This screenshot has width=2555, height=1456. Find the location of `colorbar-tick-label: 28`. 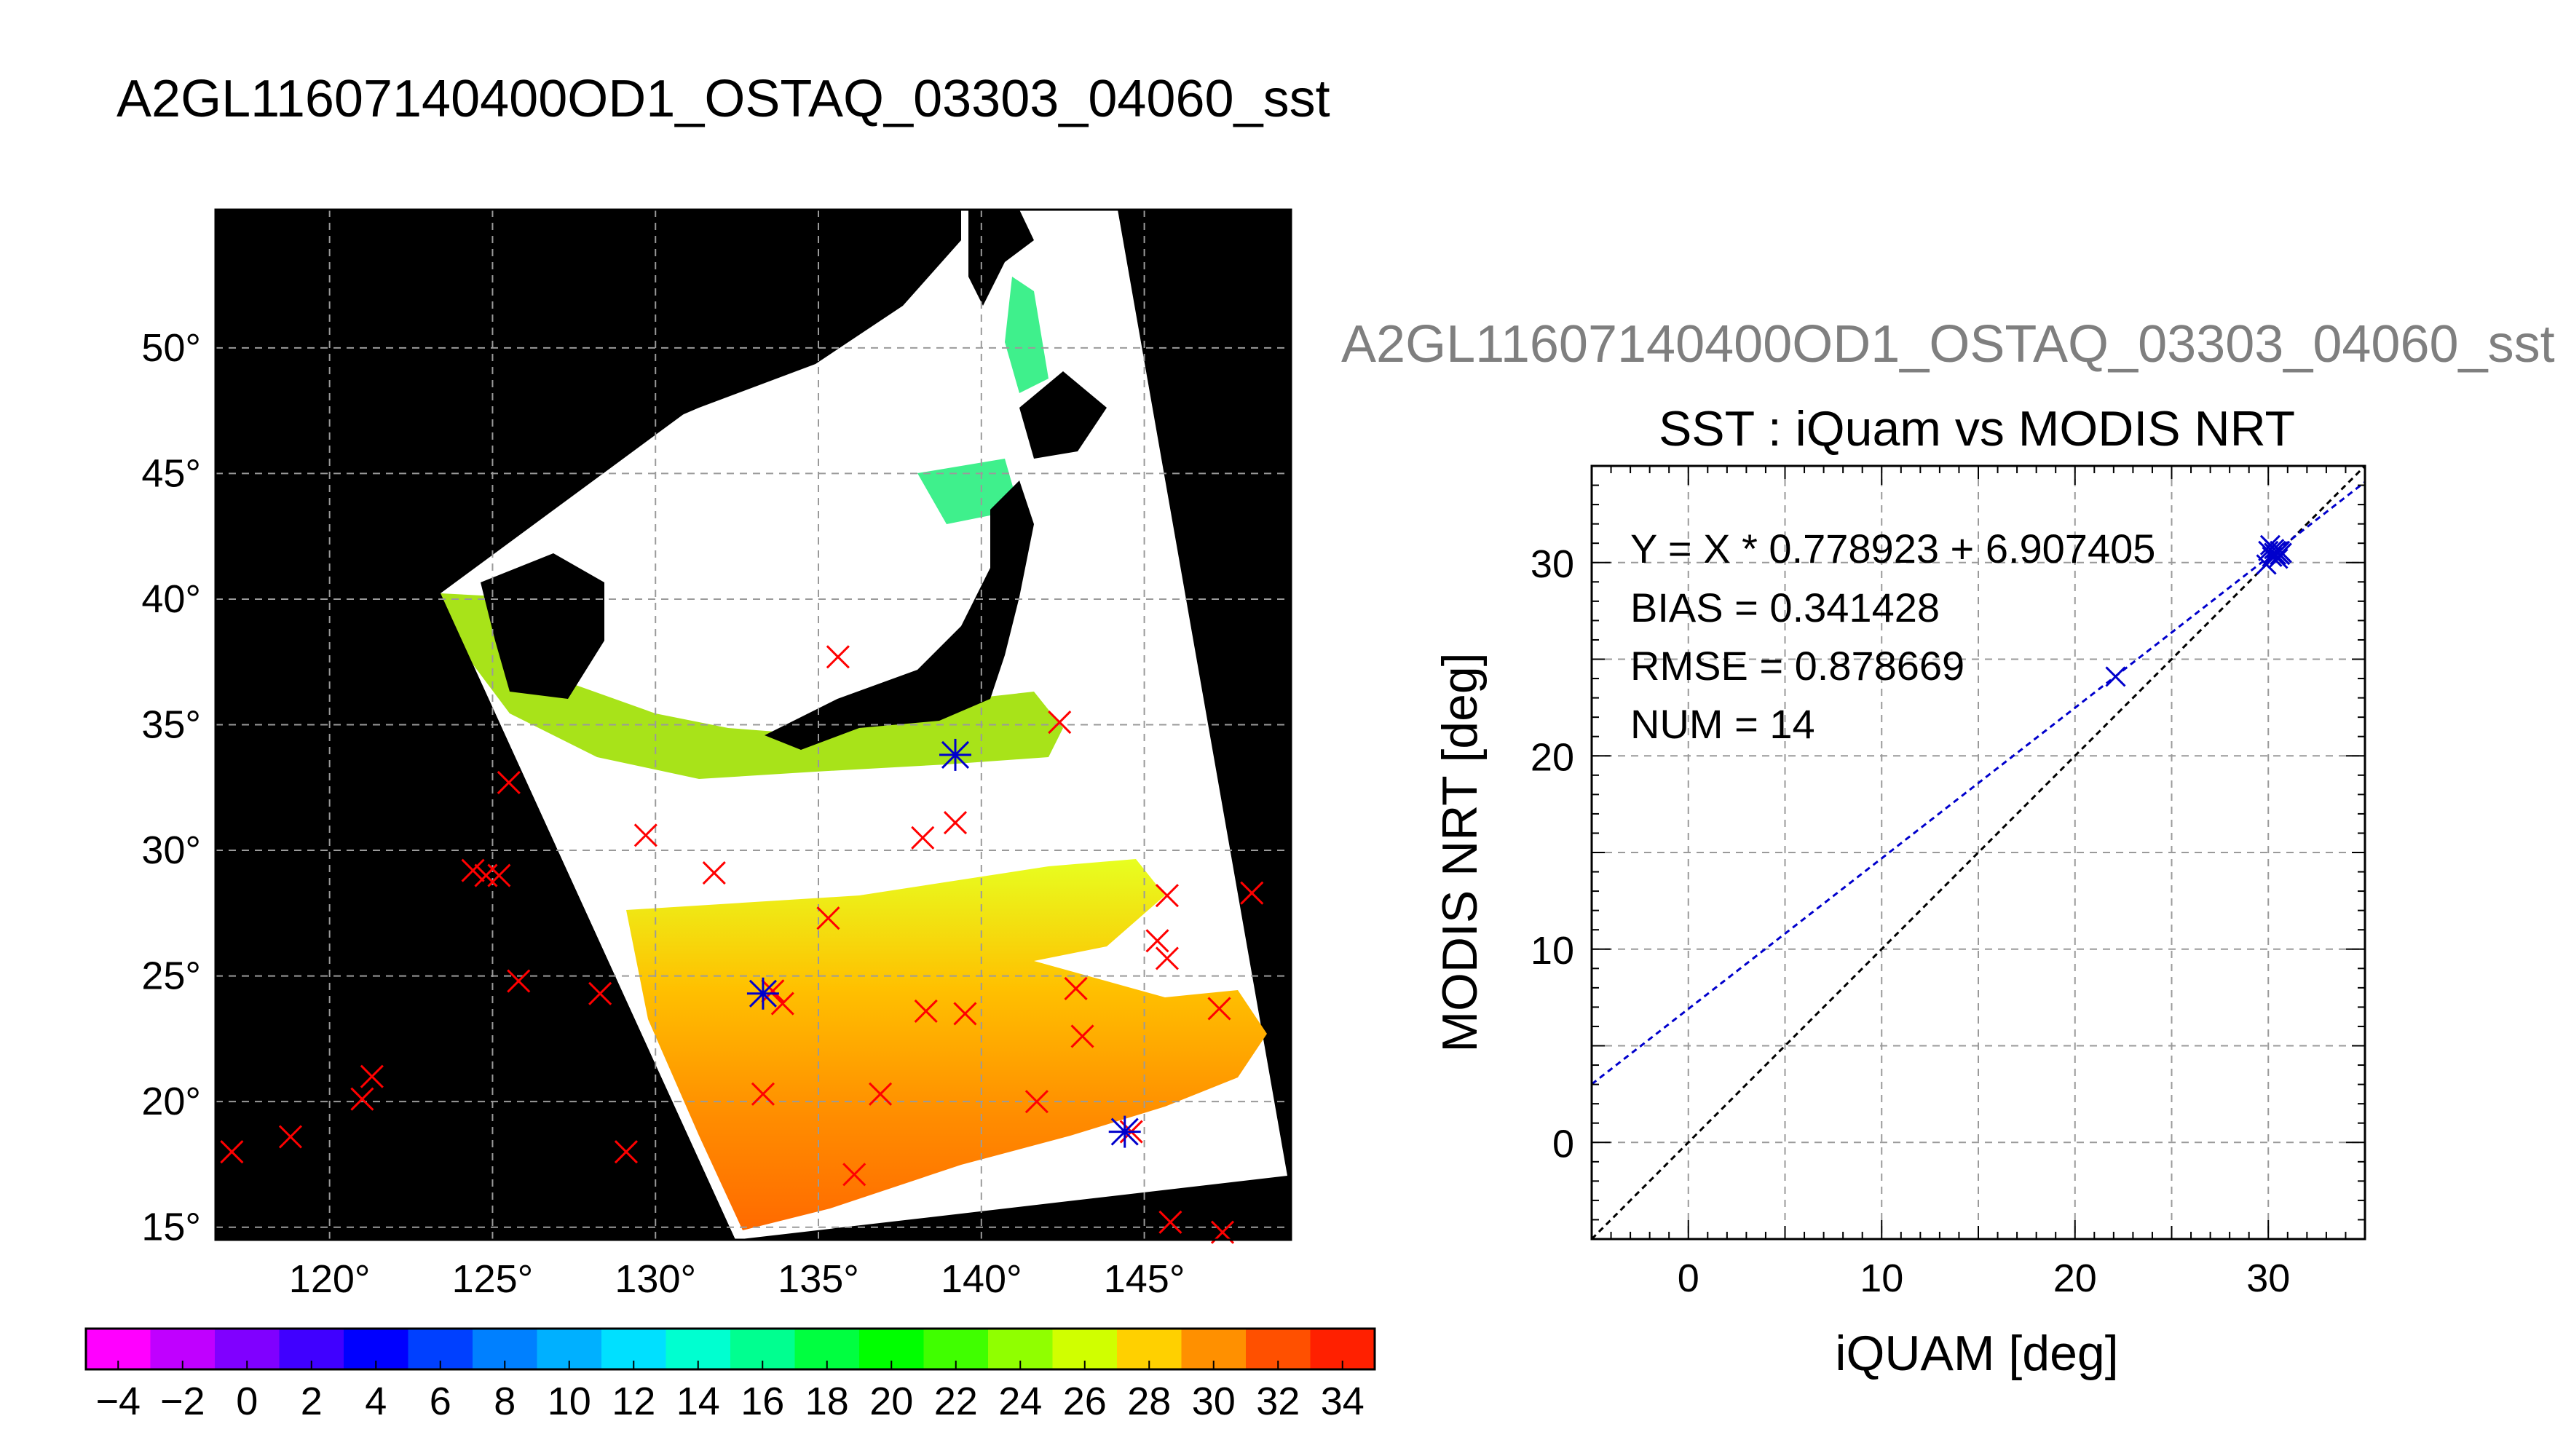

colorbar-tick-label: 28 is located at coordinates (1149, 1401).